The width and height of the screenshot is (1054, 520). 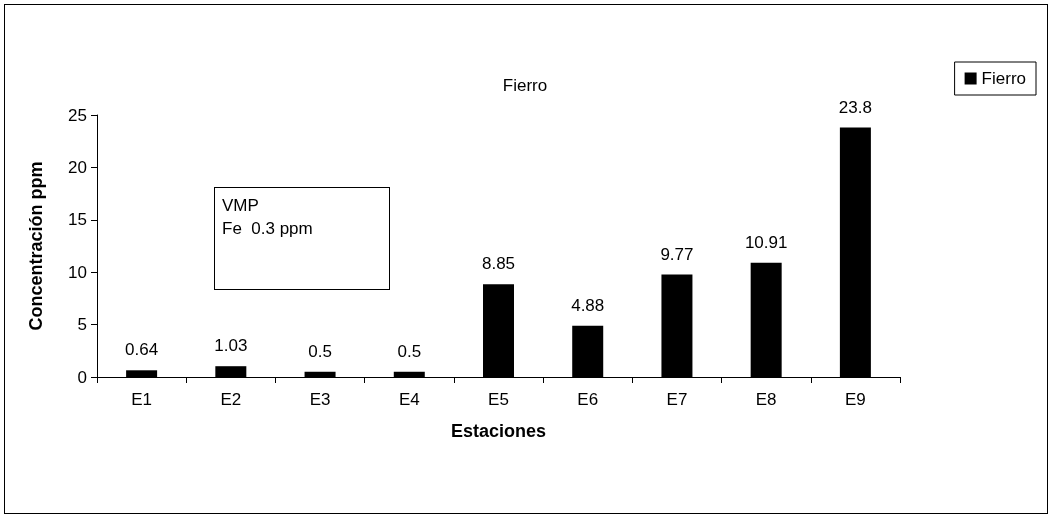 What do you see at coordinates (766, 242) in the screenshot?
I see `data-label: 10.91` at bounding box center [766, 242].